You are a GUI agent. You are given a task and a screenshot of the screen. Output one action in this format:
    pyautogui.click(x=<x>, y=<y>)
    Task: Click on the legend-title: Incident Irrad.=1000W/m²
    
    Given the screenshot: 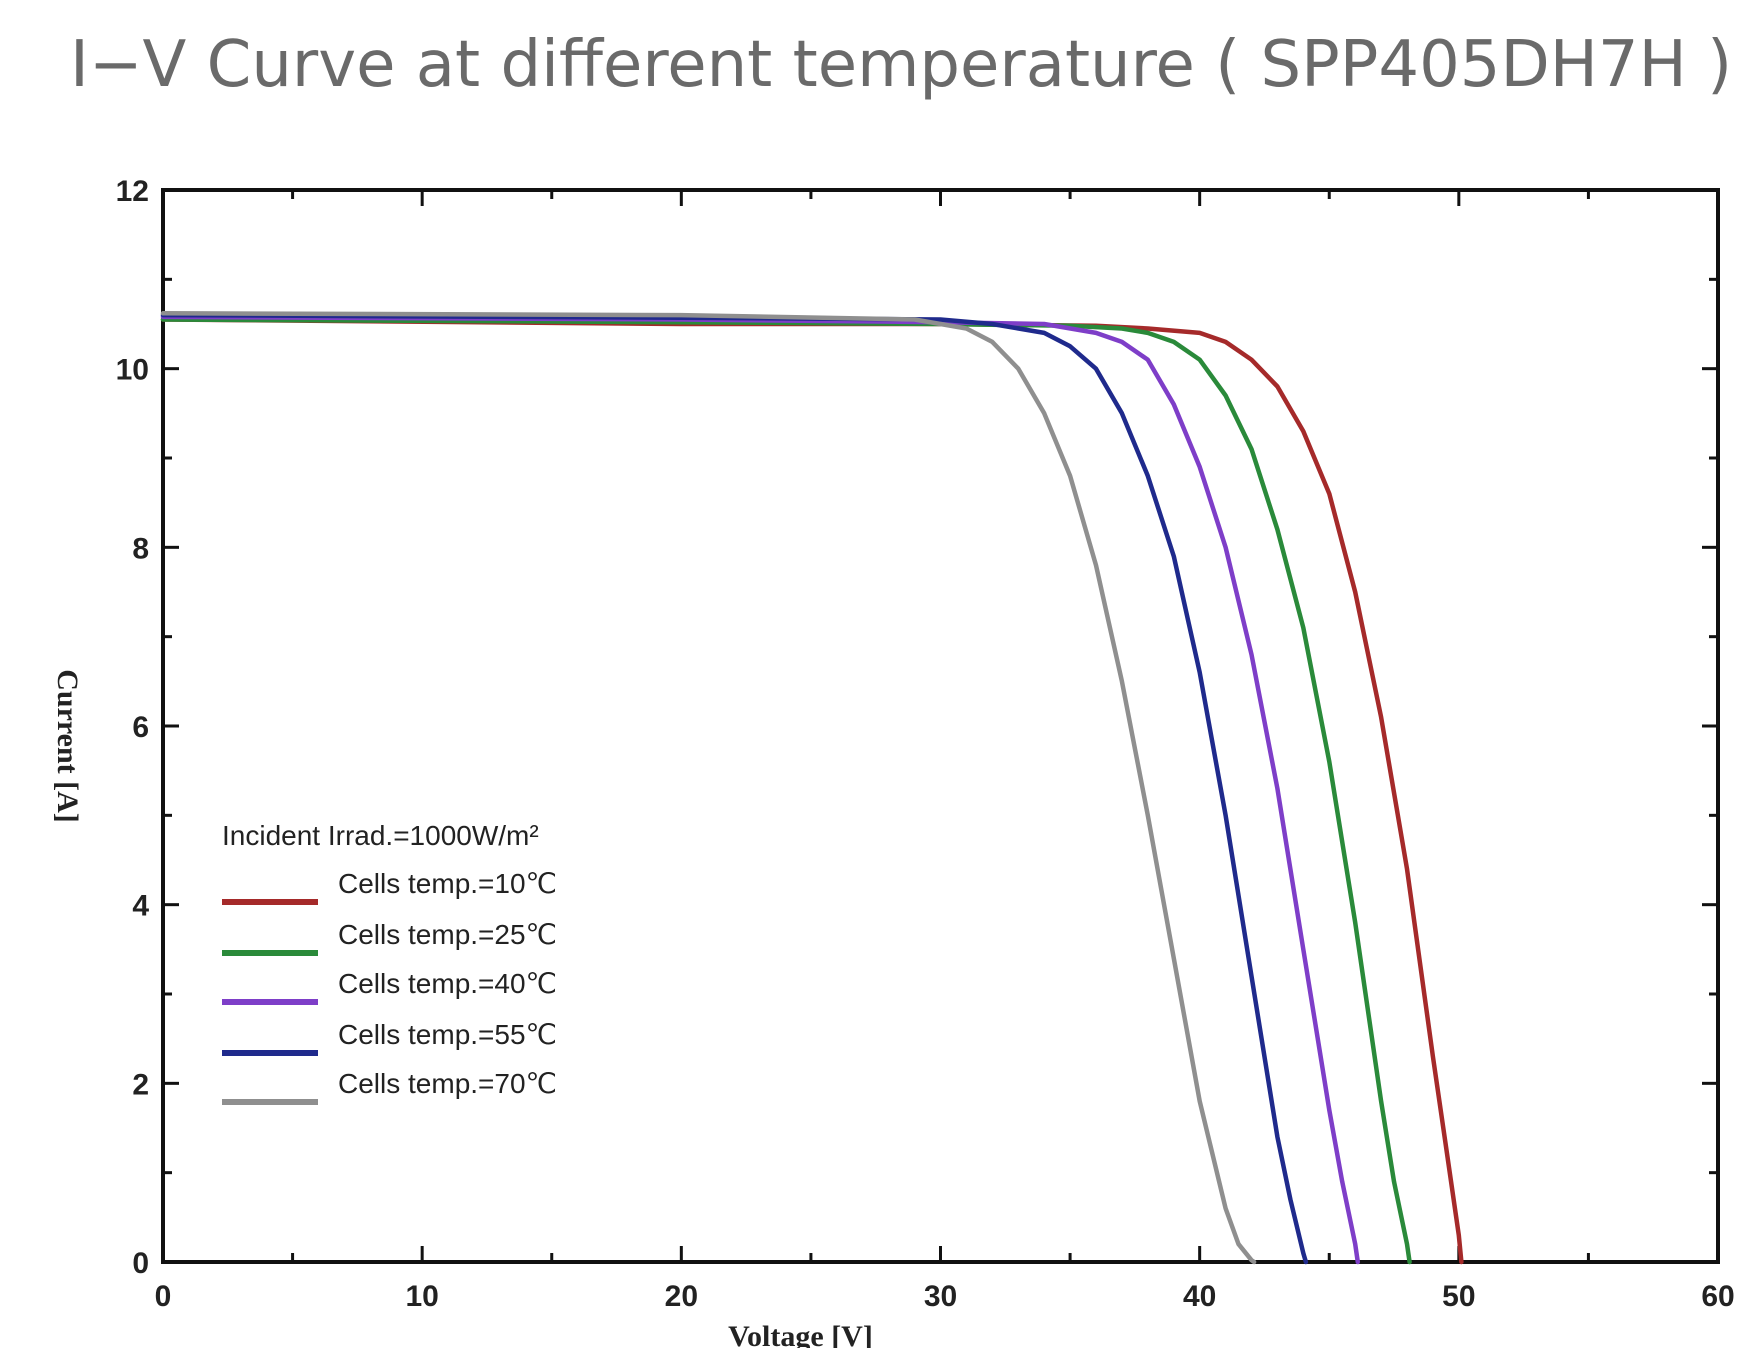 What is the action you would take?
    pyautogui.click(x=380, y=835)
    